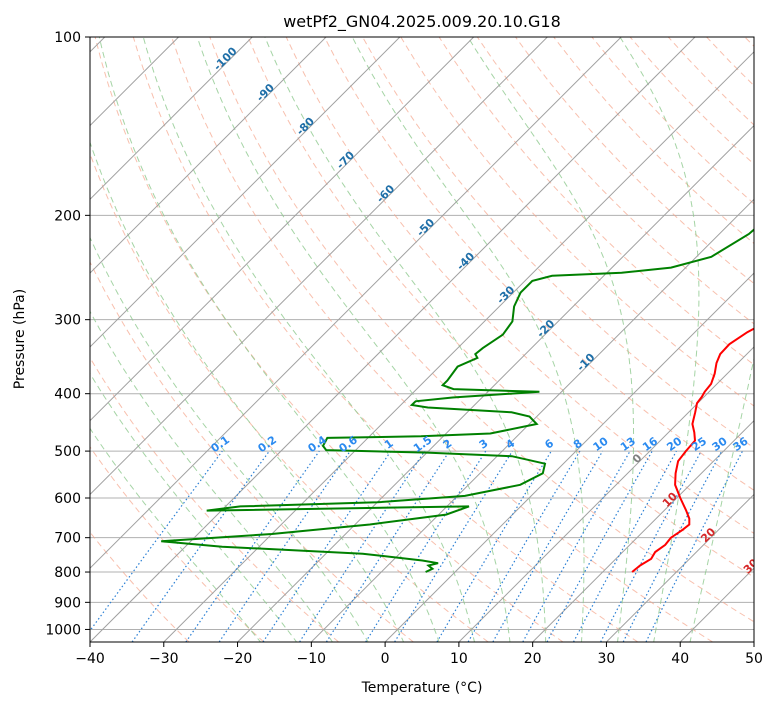  I want to click on x-tick-label: 30, so click(607, 659).